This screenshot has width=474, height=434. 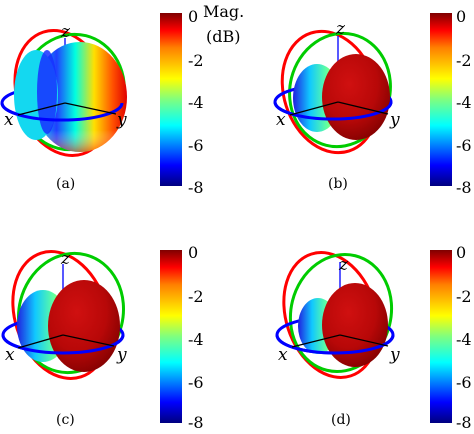 I want to click on colorbar-4: 0 -2 -4 -6 -8, so click(x=451, y=337).